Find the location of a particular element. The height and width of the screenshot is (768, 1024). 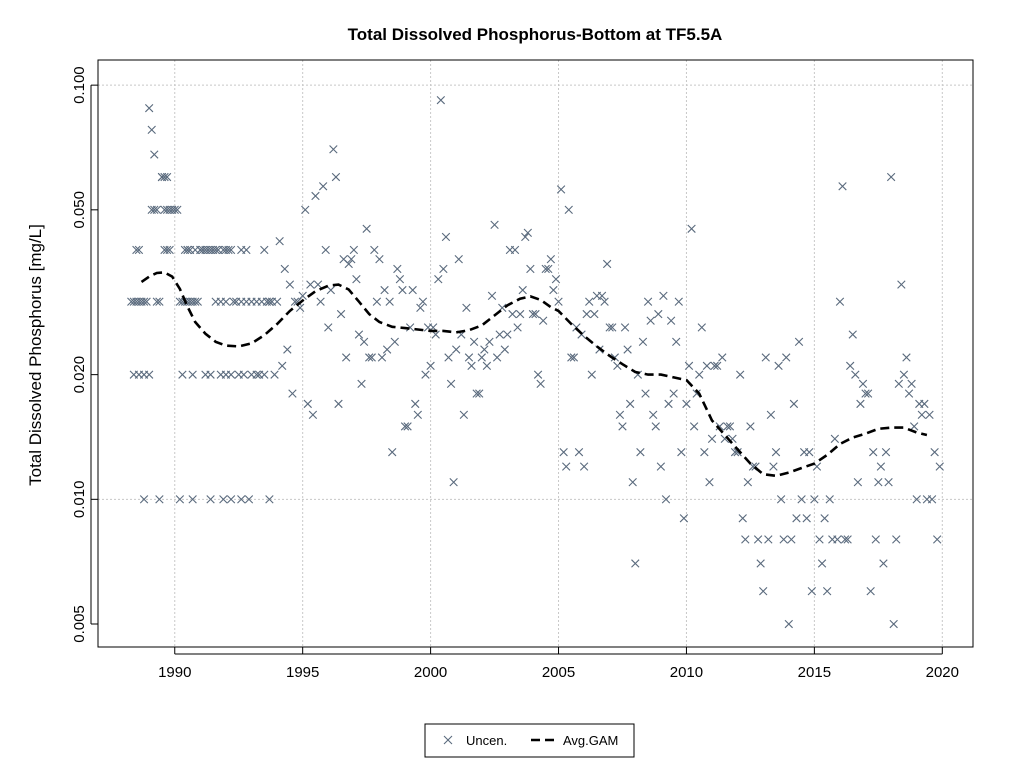

y-tick-label: 0.010 is located at coordinates (79, 500).